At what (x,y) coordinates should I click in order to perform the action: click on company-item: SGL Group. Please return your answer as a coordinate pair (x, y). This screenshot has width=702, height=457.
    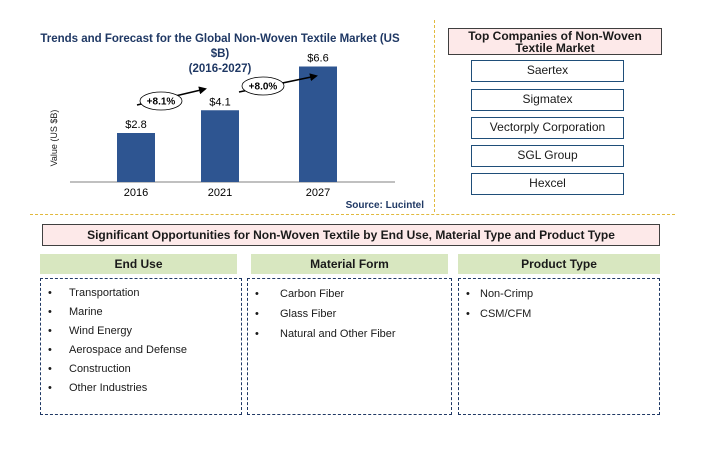
    Looking at the image, I should click on (547, 156).